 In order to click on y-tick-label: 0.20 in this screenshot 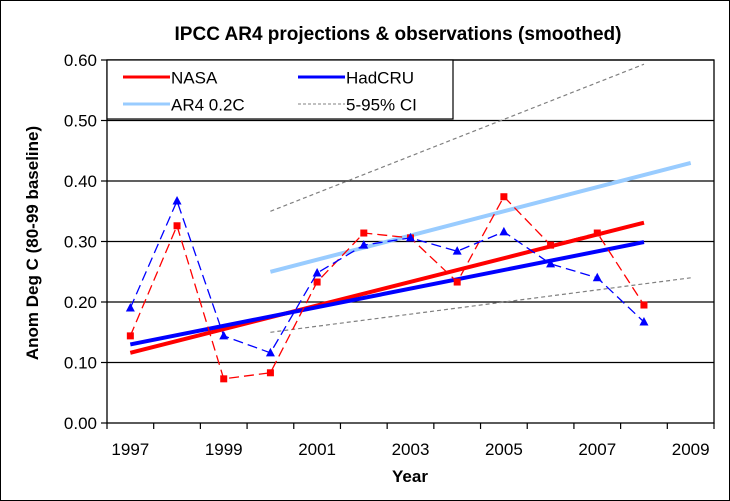, I will do `click(80, 302)`.